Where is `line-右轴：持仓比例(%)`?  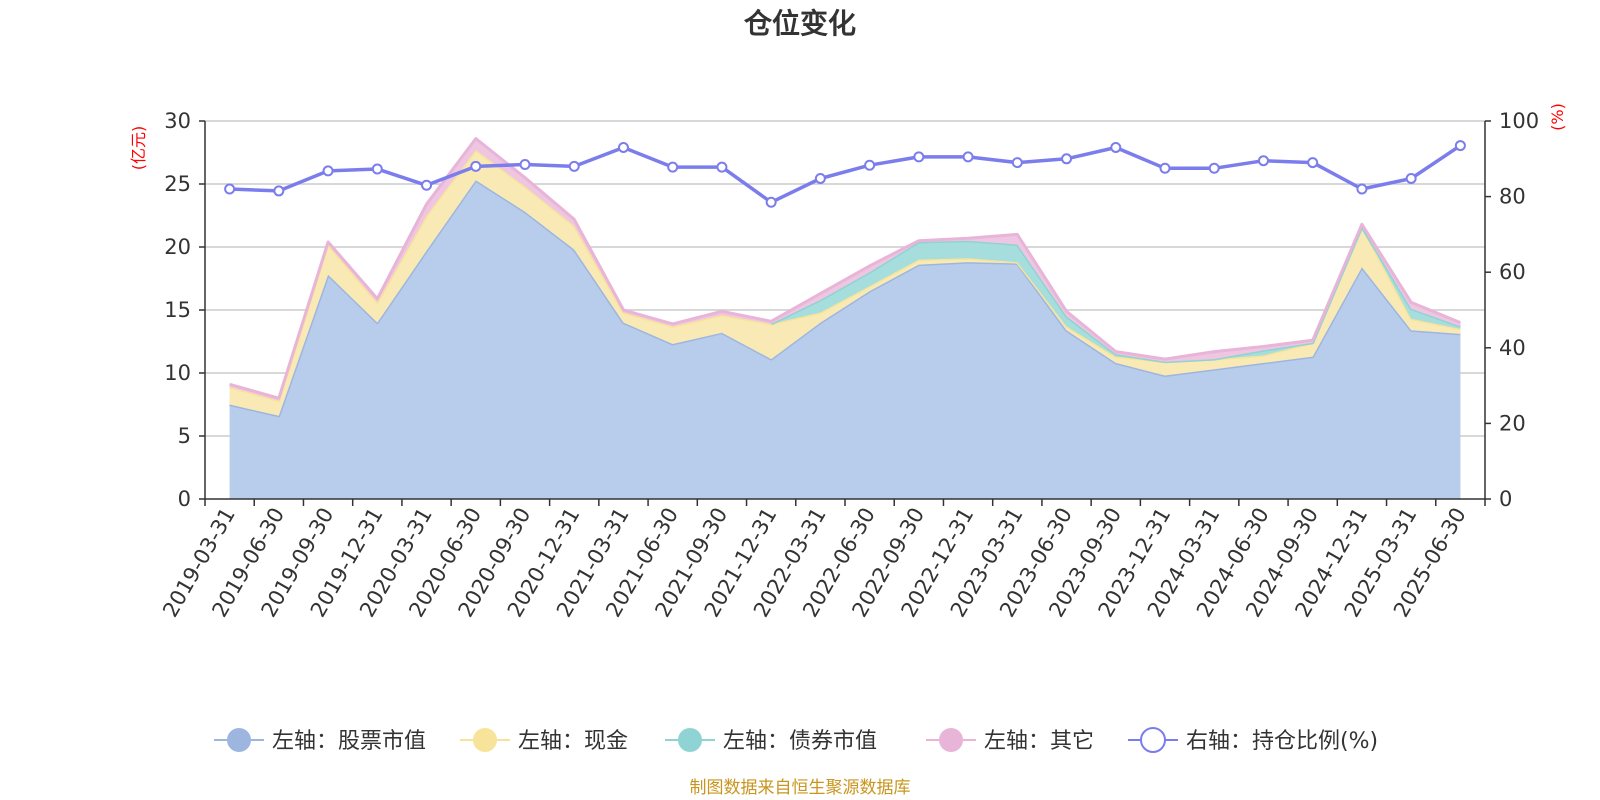 line-右轴：持仓比例(%) is located at coordinates (845, 174).